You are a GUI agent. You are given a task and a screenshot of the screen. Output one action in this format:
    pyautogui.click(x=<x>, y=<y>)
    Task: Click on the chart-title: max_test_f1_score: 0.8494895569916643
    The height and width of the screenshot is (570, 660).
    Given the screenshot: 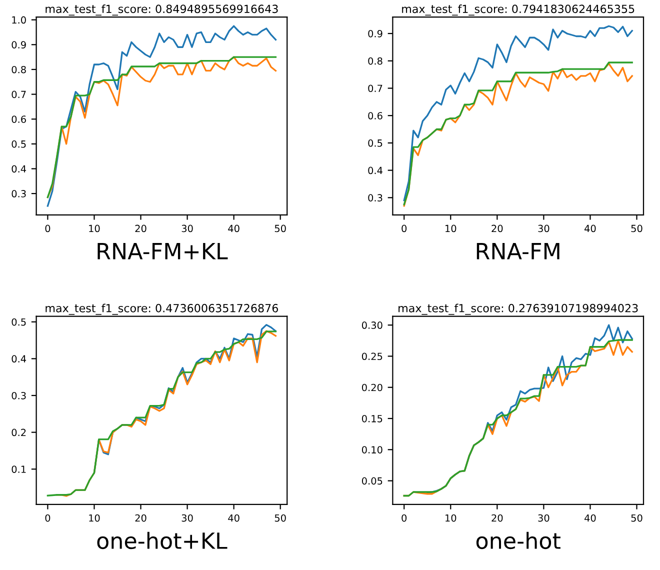 What is the action you would take?
    pyautogui.click(x=162, y=10)
    